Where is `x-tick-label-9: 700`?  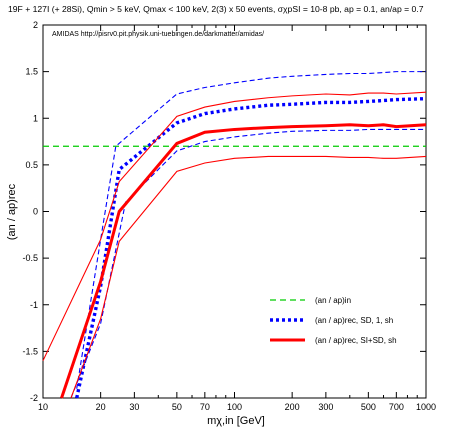 x-tick-label-9: 700 is located at coordinates (396, 407).